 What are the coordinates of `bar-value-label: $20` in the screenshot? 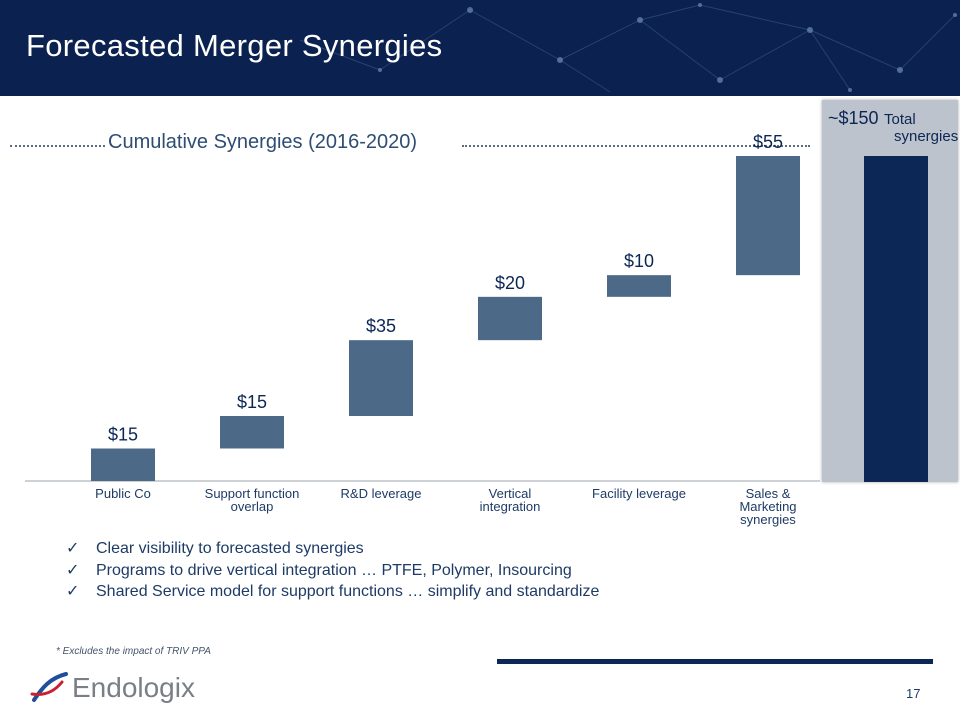 It's located at (510, 283).